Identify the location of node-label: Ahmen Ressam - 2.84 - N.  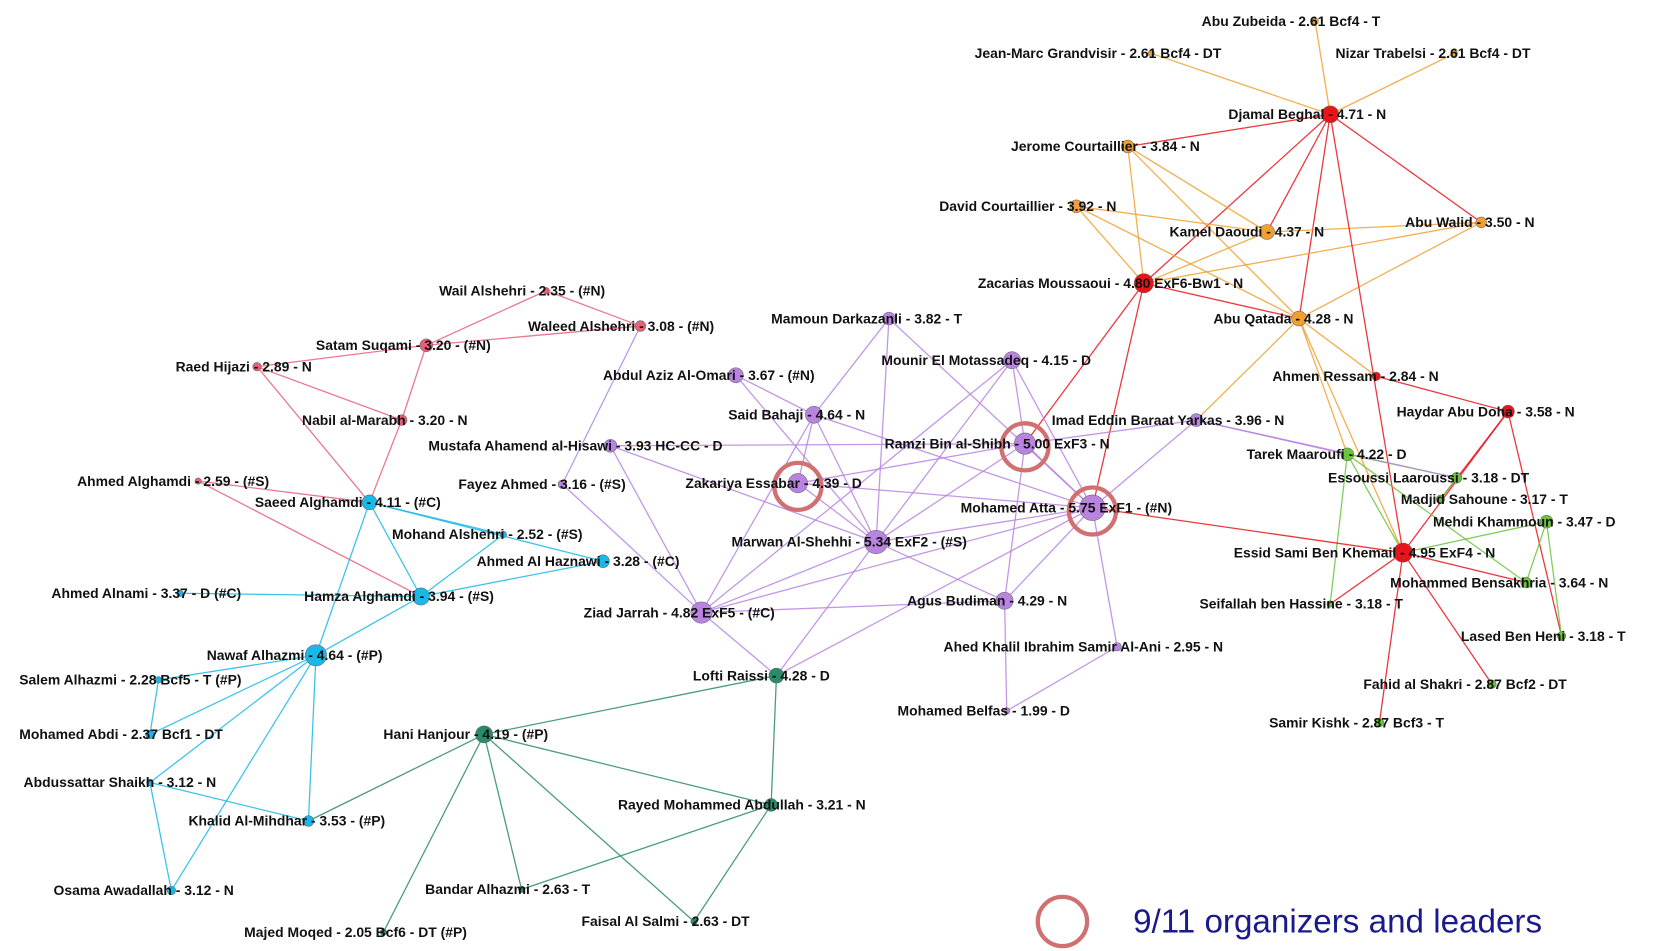
(1355, 376).